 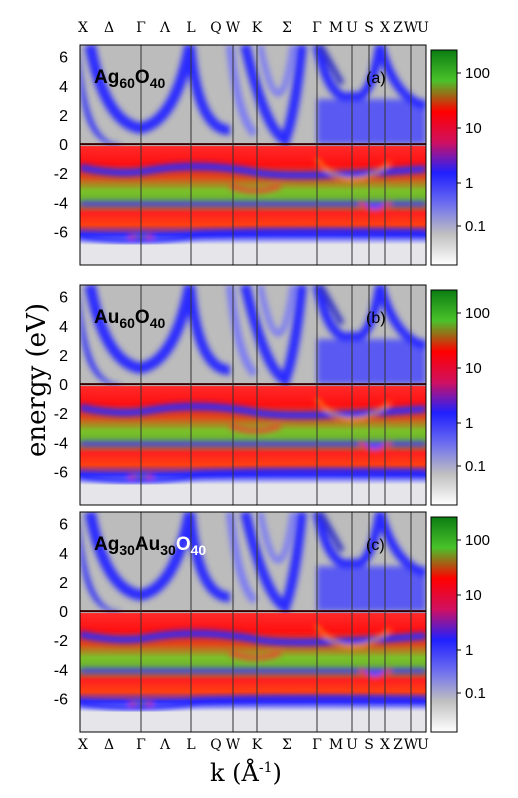 What do you see at coordinates (423, 28) in the screenshot?
I see `kpoint-label-top: U` at bounding box center [423, 28].